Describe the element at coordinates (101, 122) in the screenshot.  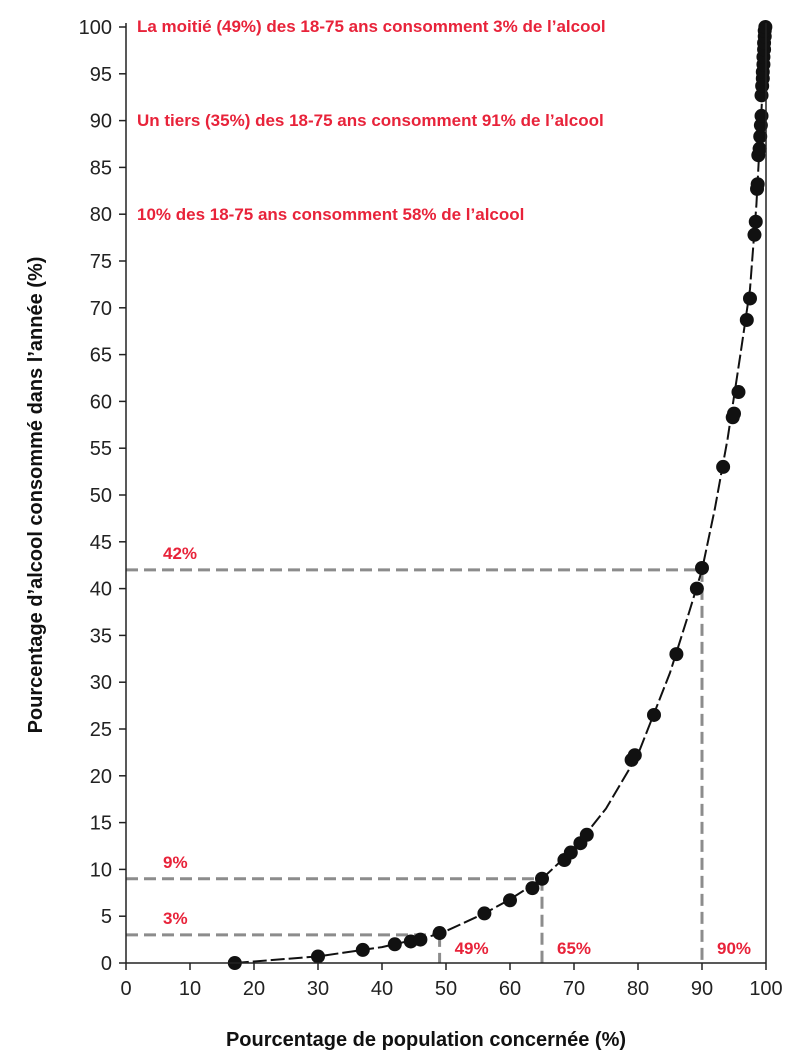
I see `y-tick-label: 90` at that location.